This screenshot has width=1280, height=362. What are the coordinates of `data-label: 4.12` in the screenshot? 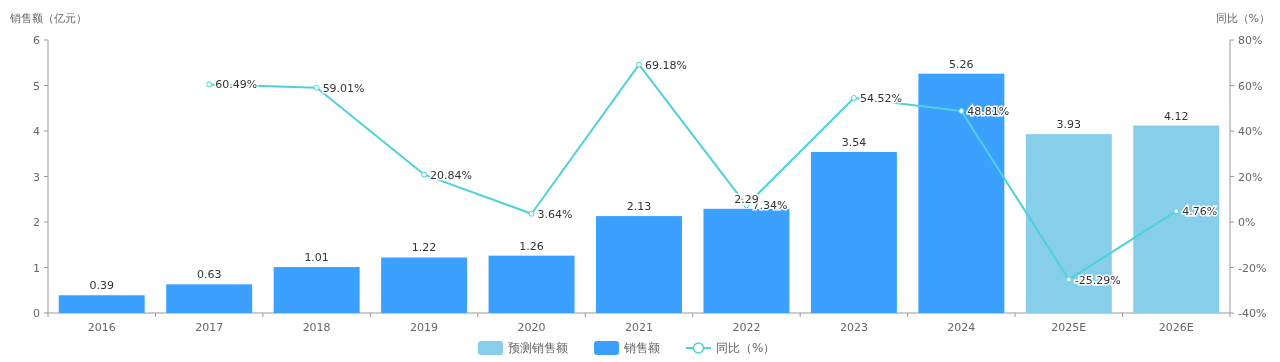 It's located at (1176, 116).